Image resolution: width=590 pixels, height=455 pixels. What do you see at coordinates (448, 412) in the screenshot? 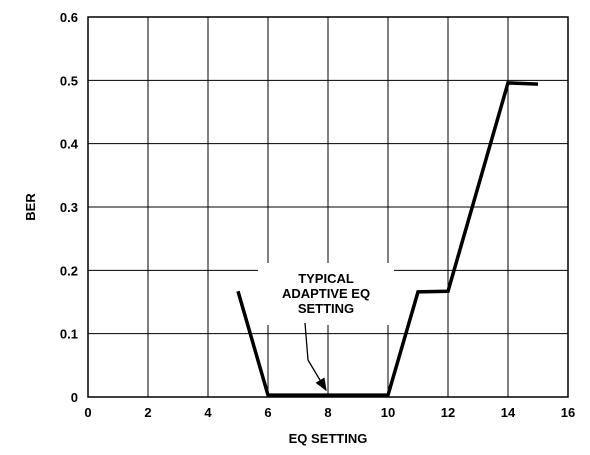
I see `x-tick-label: 12` at bounding box center [448, 412].